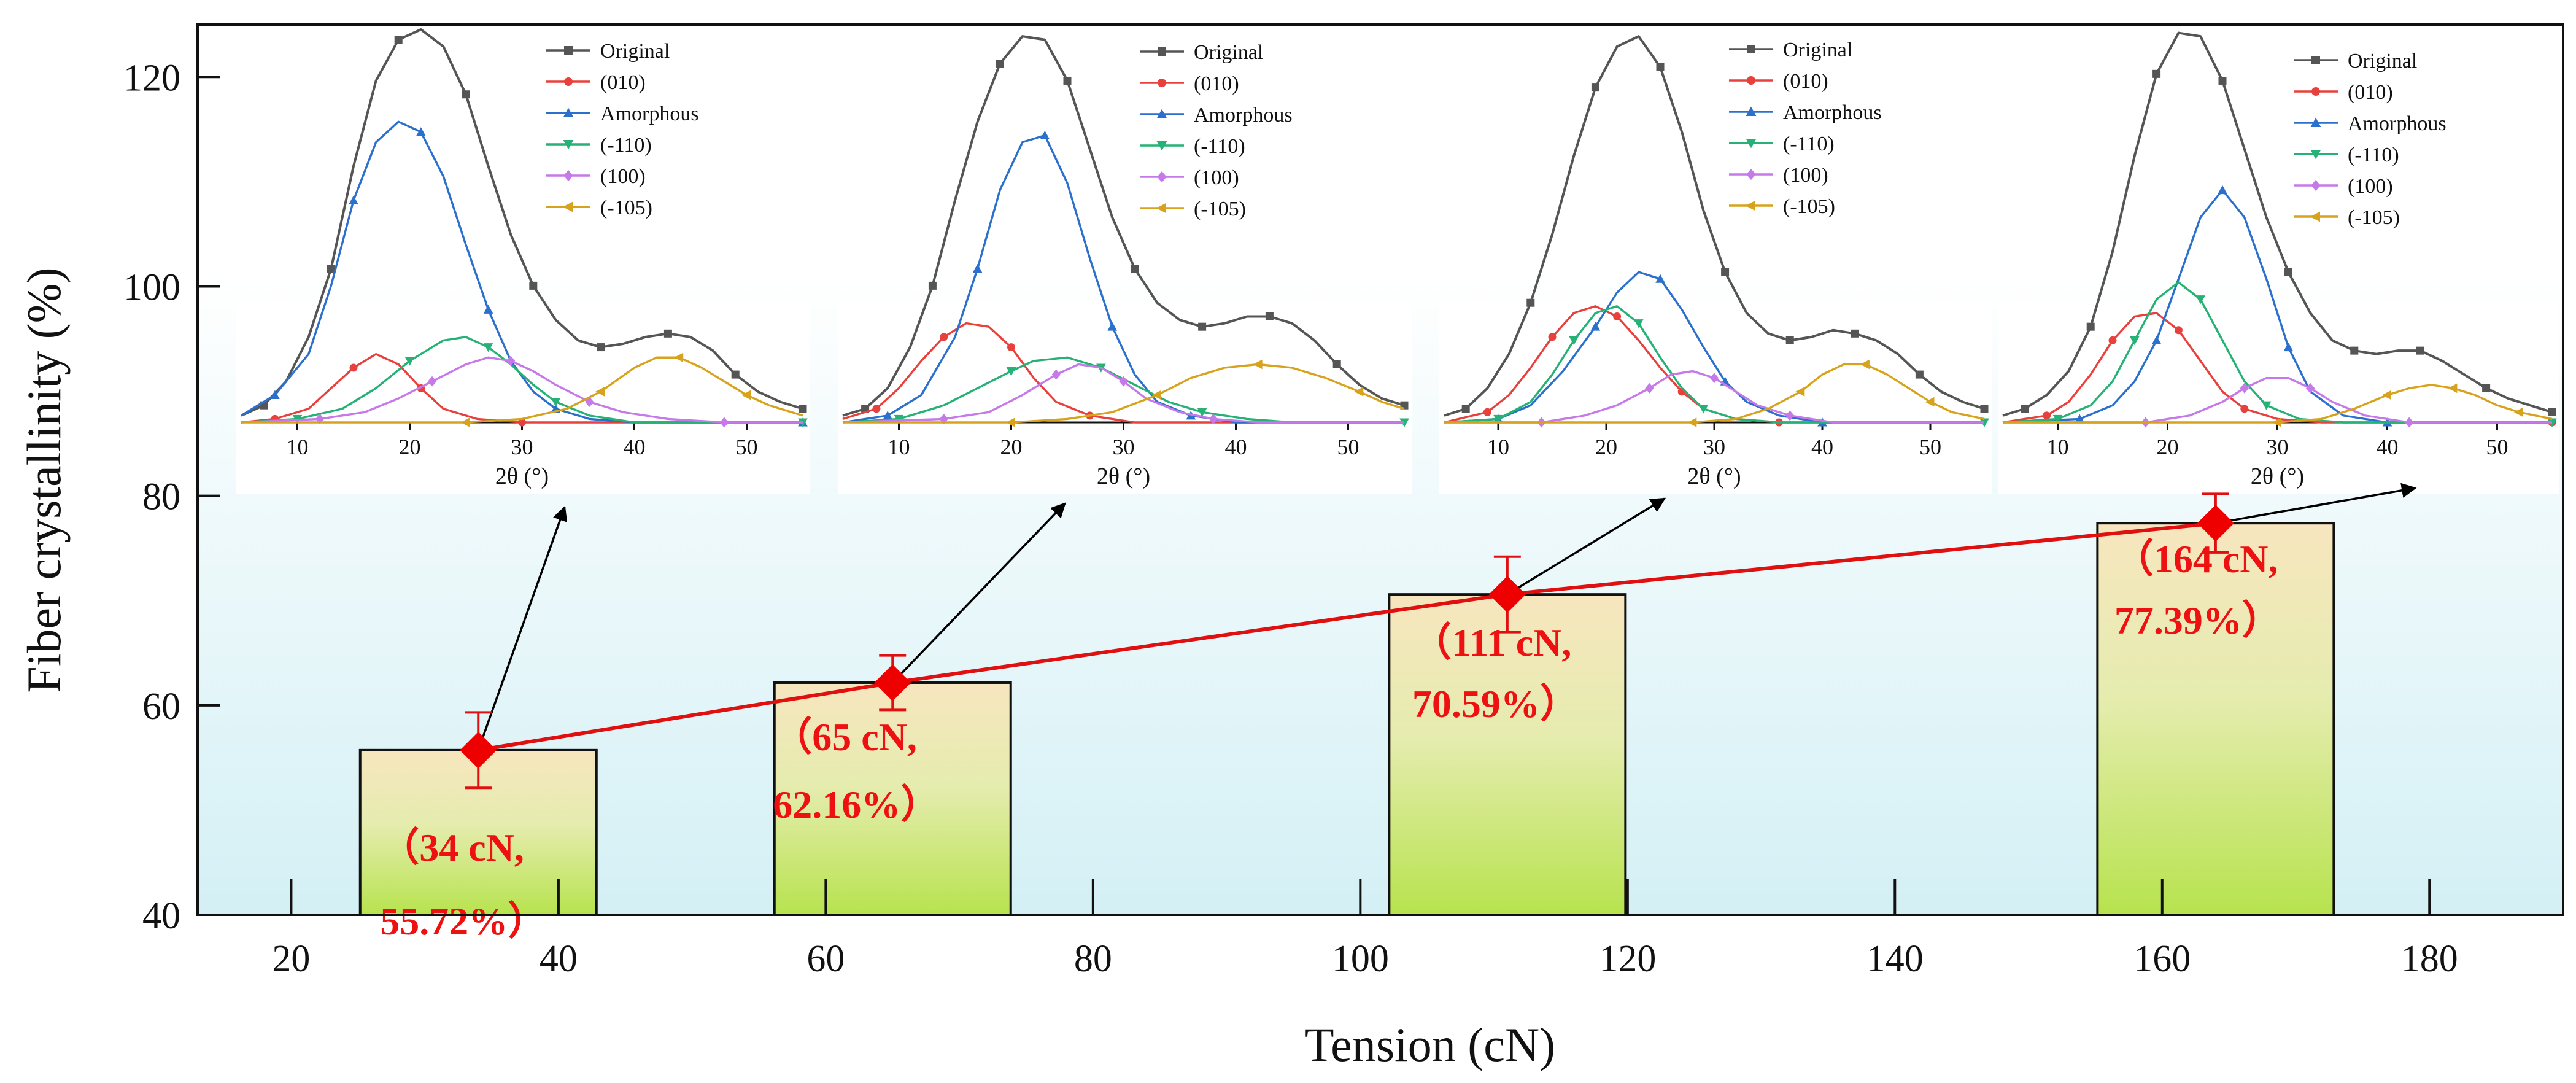  Describe the element at coordinates (2162, 959) in the screenshot. I see `x-tick-label: 160` at that location.